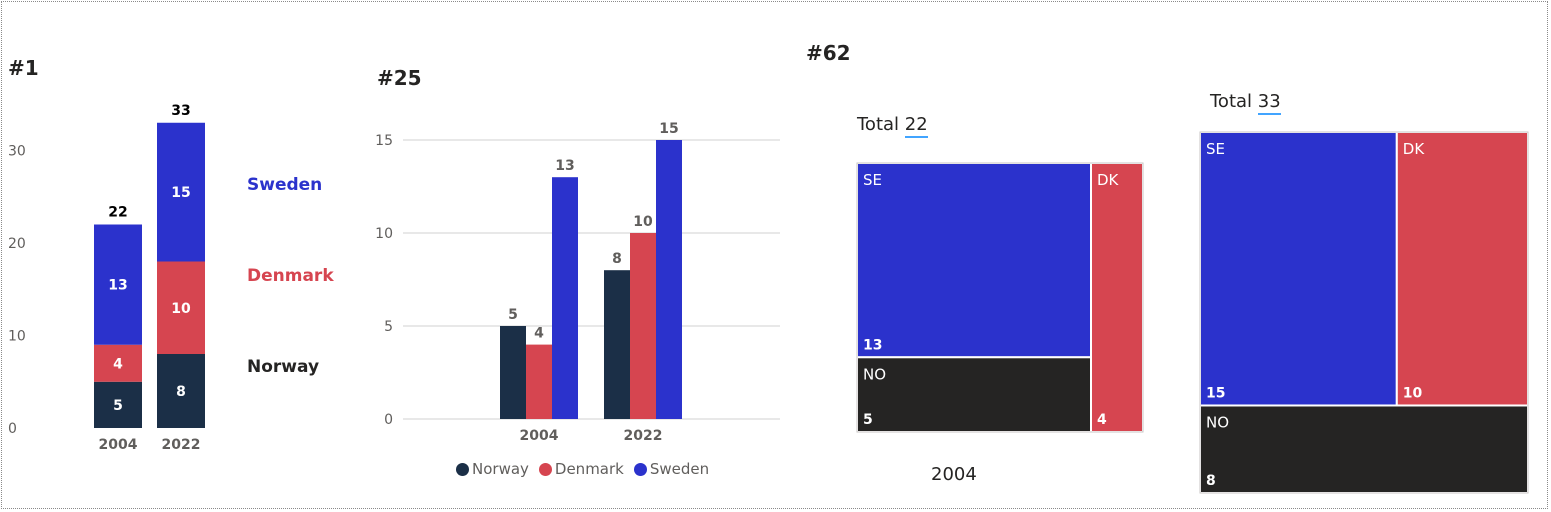 The height and width of the screenshot is (512, 1551). What do you see at coordinates (284, 185) in the screenshot?
I see `series-label-sweden: Sweden` at bounding box center [284, 185].